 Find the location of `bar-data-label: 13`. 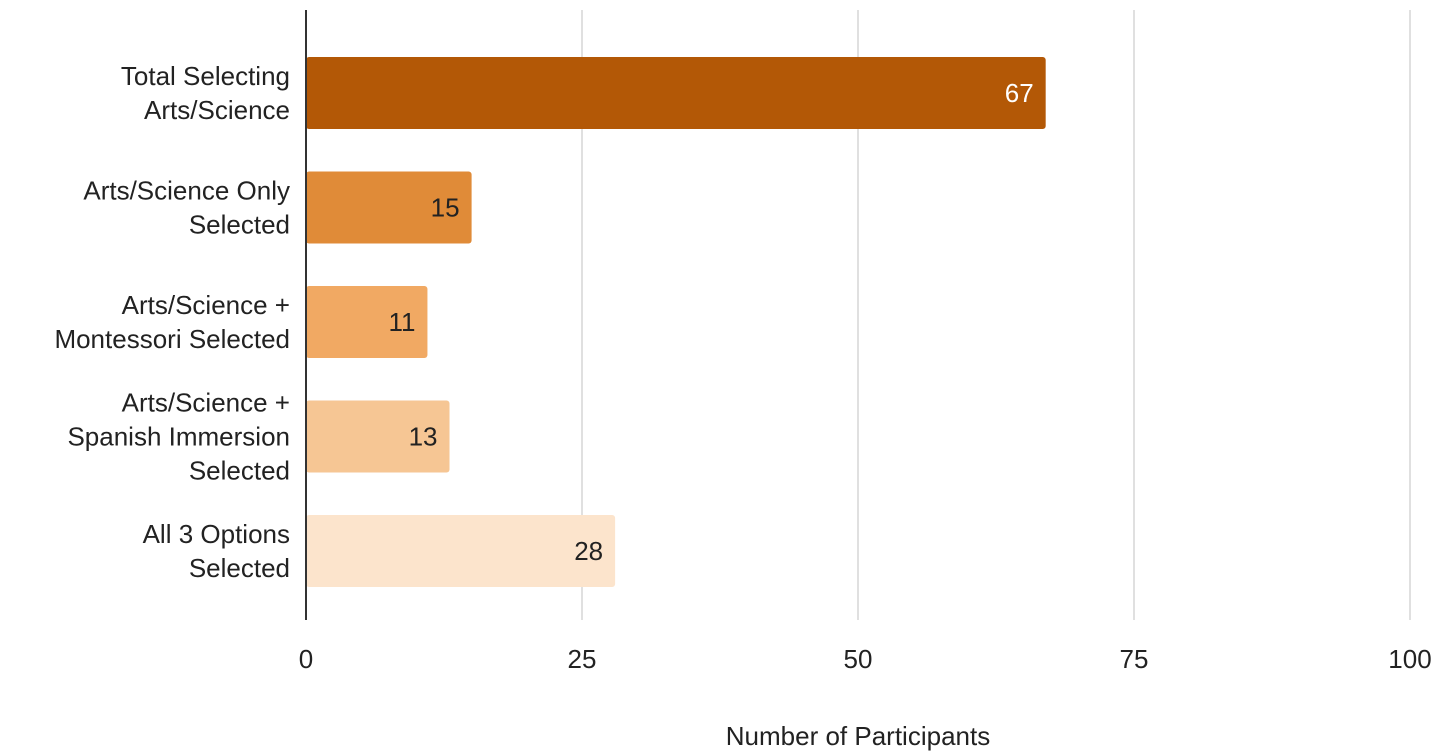

bar-data-label: 13 is located at coordinates (423, 437).